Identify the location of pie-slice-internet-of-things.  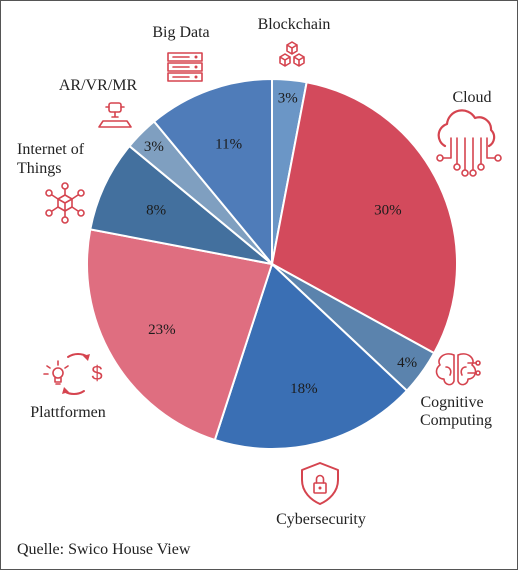
(181, 204).